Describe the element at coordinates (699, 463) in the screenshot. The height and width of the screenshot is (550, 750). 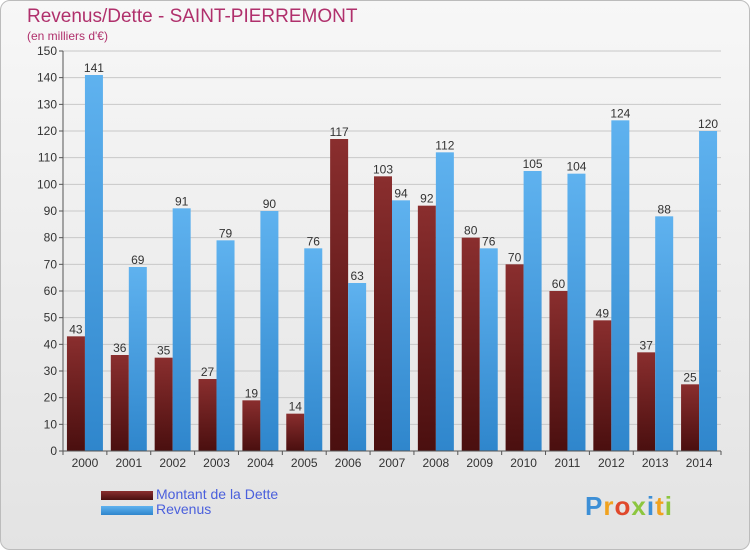
I see `x-tick-label: 2014` at that location.